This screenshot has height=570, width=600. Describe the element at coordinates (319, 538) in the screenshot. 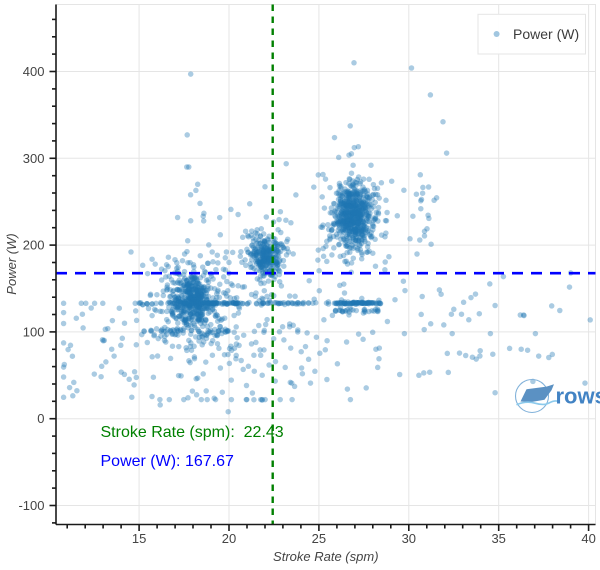

I see `svg-text: 25` at that location.